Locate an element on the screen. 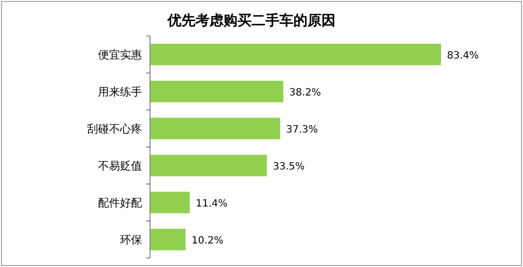  chart-title: 优先考虑购买二手车的原因 is located at coordinates (251, 20).